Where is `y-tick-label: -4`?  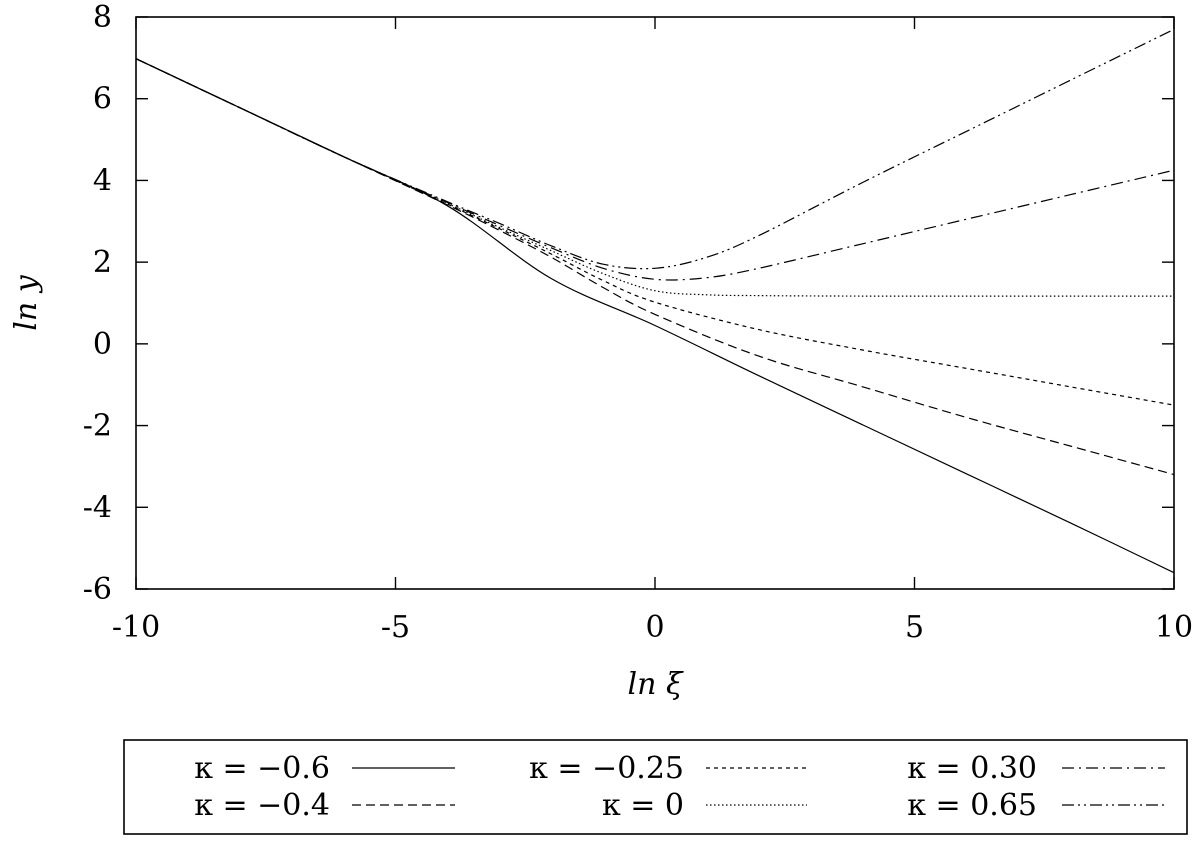 y-tick-label: -4 is located at coordinates (97, 507).